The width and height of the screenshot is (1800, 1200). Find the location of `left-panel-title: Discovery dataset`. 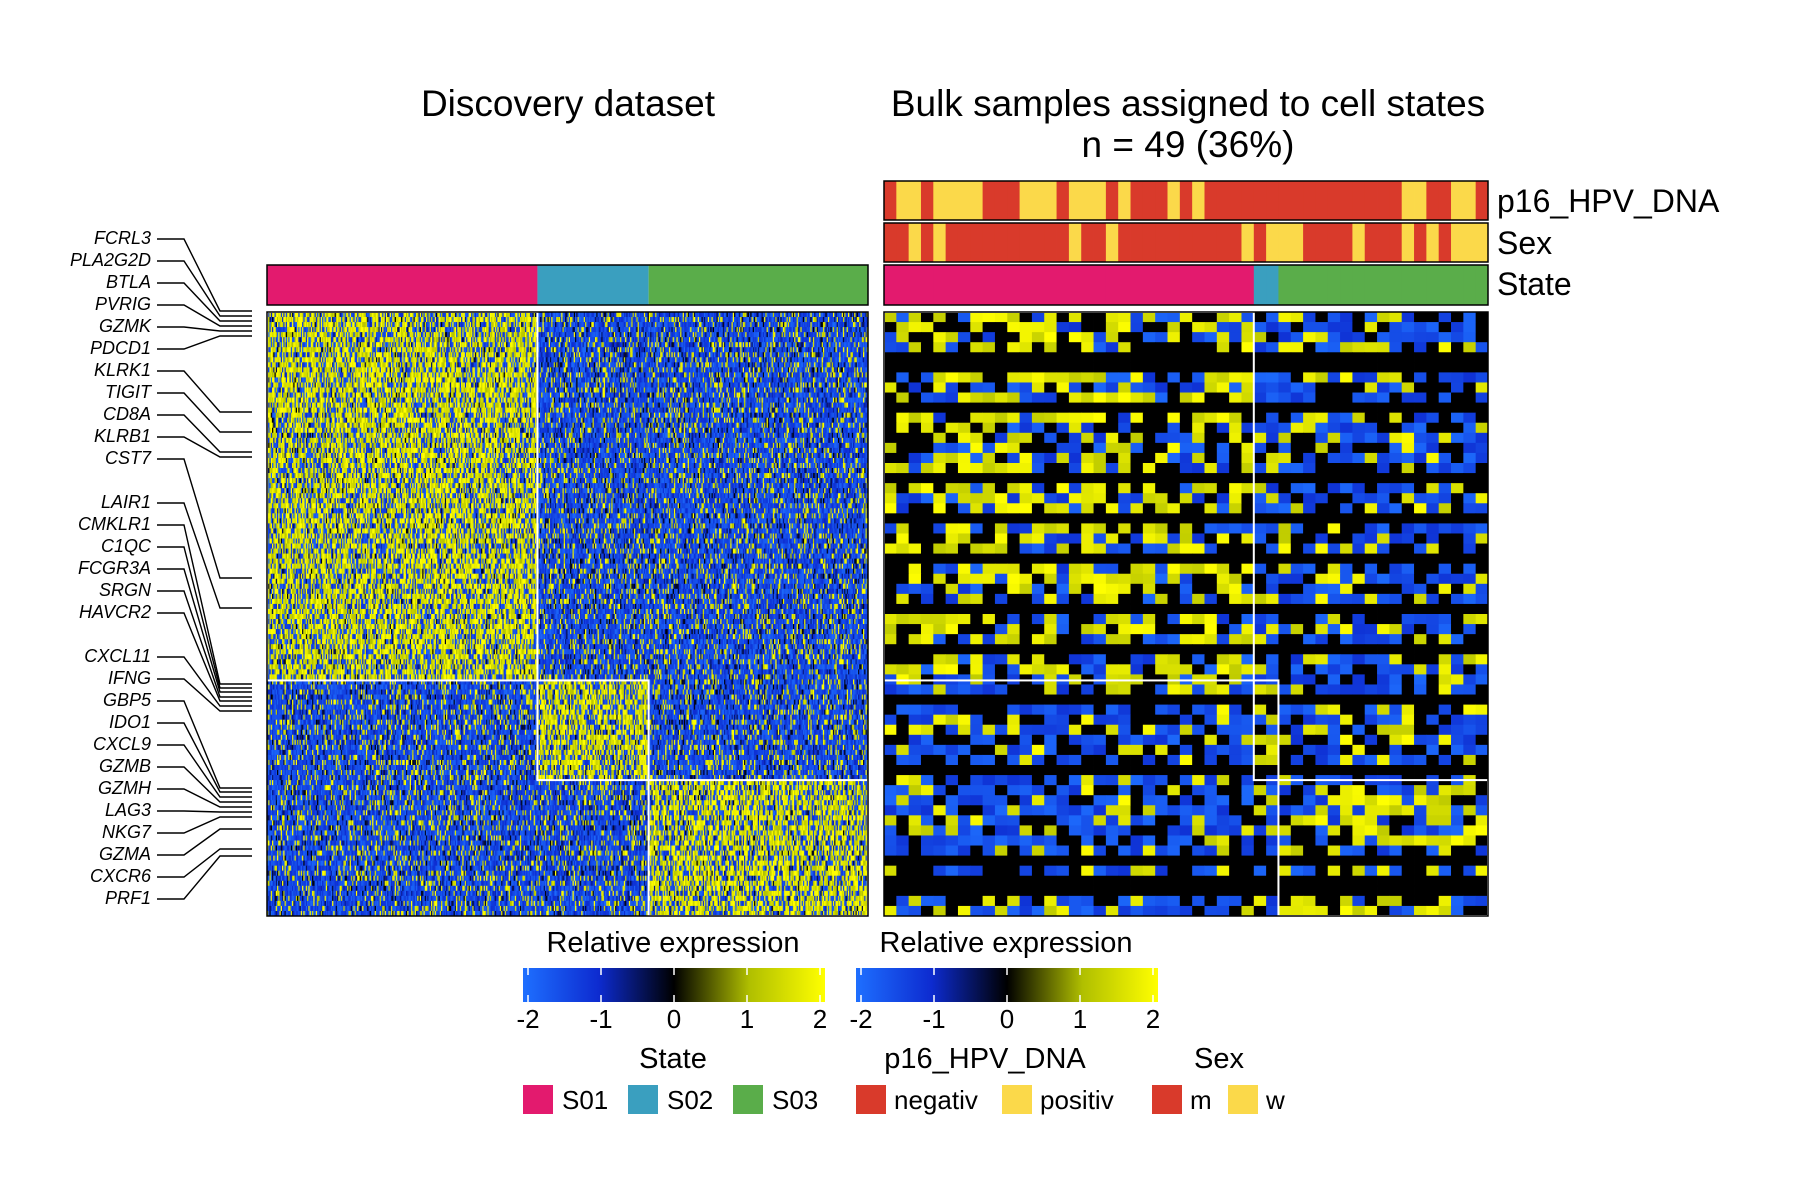

left-panel-title: Discovery dataset is located at coordinates (568, 103).